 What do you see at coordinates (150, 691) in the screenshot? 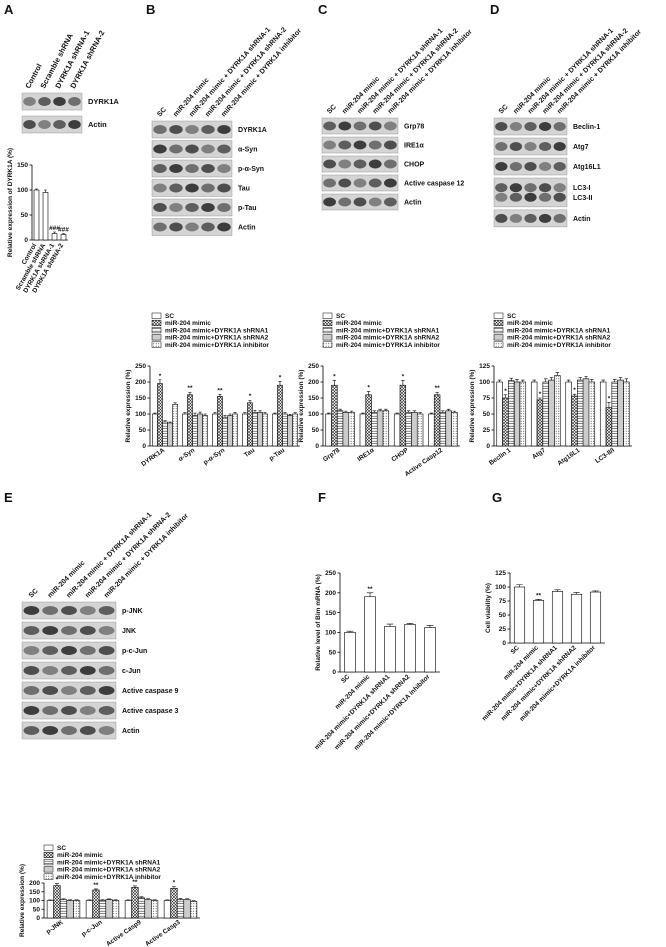
I see `band-label: Active caspase 9` at bounding box center [150, 691].